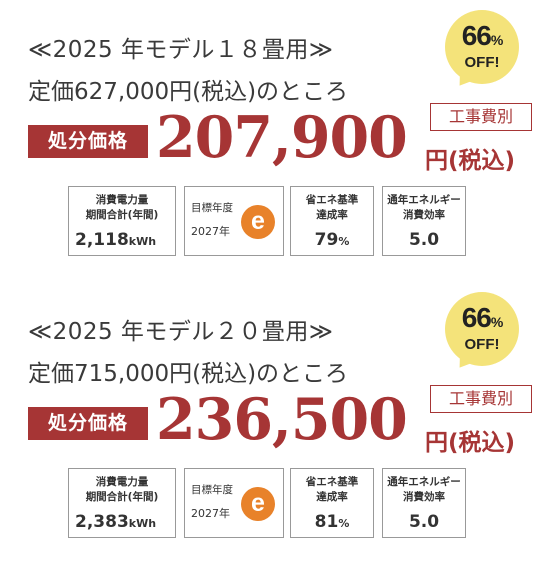  I want to click on sale-price: 236,500, so click(282, 419).